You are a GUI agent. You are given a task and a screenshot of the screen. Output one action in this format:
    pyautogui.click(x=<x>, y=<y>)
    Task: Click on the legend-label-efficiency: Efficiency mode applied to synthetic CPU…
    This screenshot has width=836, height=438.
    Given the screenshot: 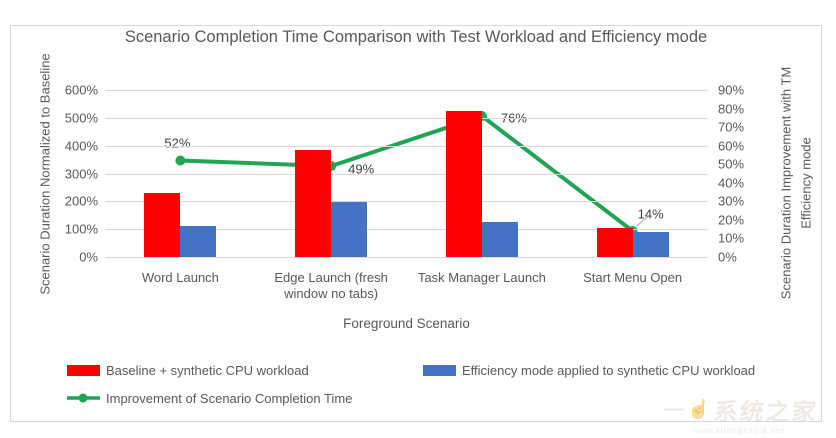 What is the action you would take?
    pyautogui.click(x=609, y=370)
    